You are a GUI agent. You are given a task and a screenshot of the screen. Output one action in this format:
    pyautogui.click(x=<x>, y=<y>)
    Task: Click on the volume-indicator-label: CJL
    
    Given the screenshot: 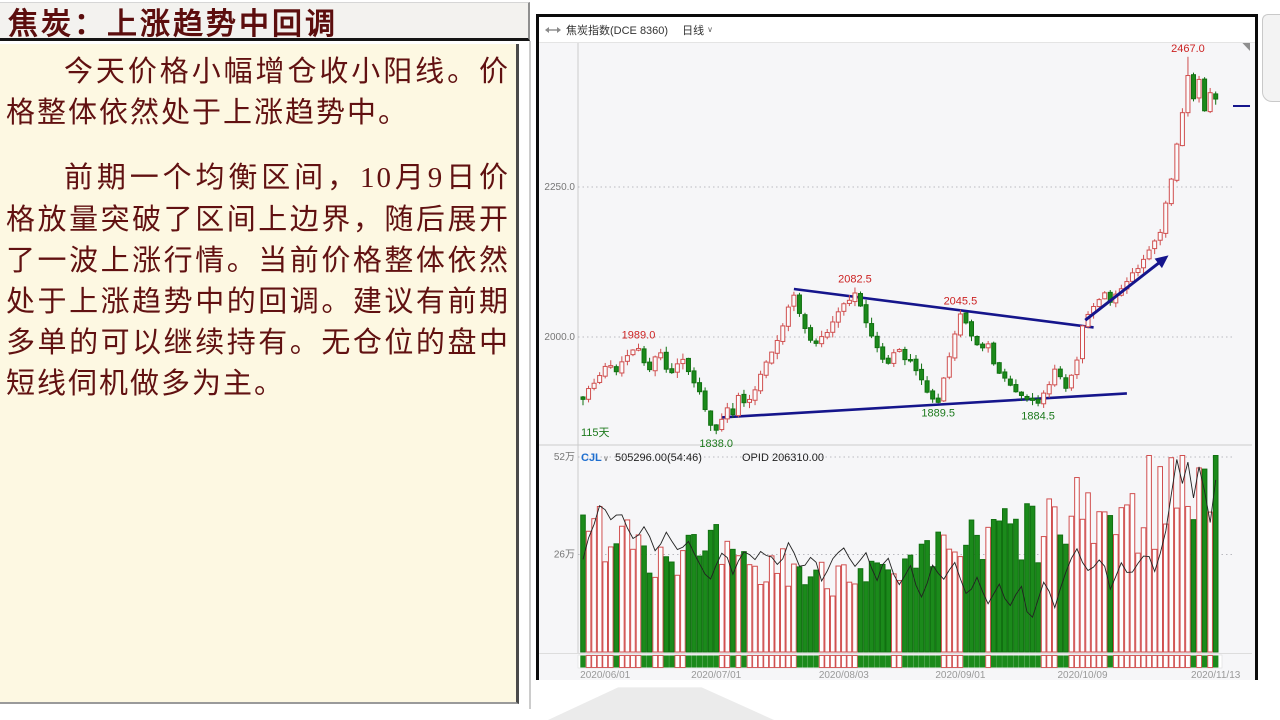 What is the action you would take?
    pyautogui.click(x=591, y=458)
    